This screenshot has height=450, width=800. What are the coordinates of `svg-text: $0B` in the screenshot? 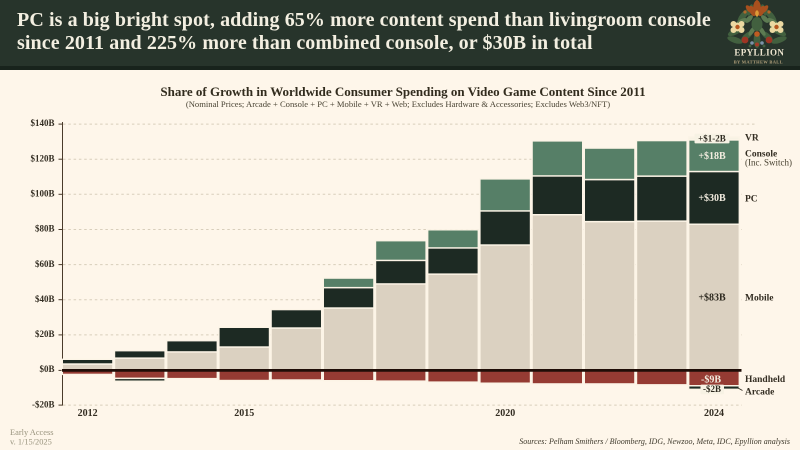 It's located at (46, 369).